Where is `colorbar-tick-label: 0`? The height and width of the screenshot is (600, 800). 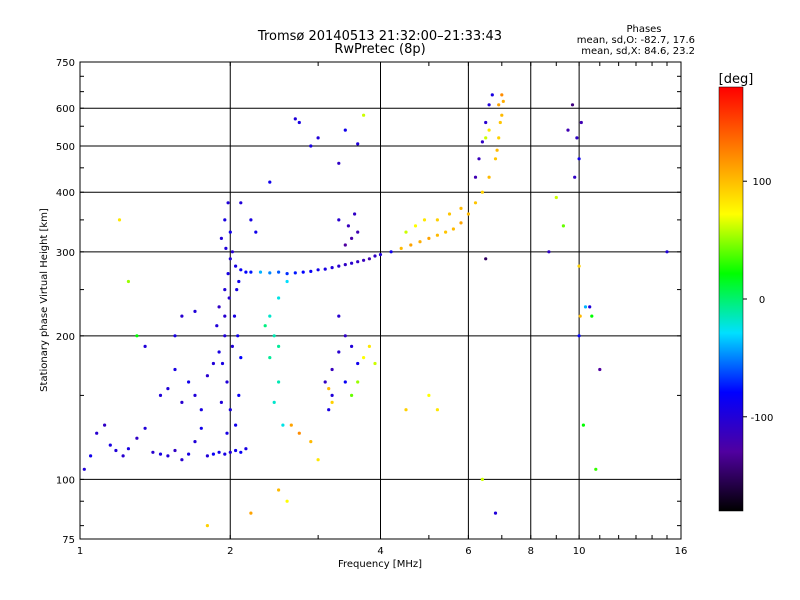
colorbar-tick-label: 0 is located at coordinates (762, 300).